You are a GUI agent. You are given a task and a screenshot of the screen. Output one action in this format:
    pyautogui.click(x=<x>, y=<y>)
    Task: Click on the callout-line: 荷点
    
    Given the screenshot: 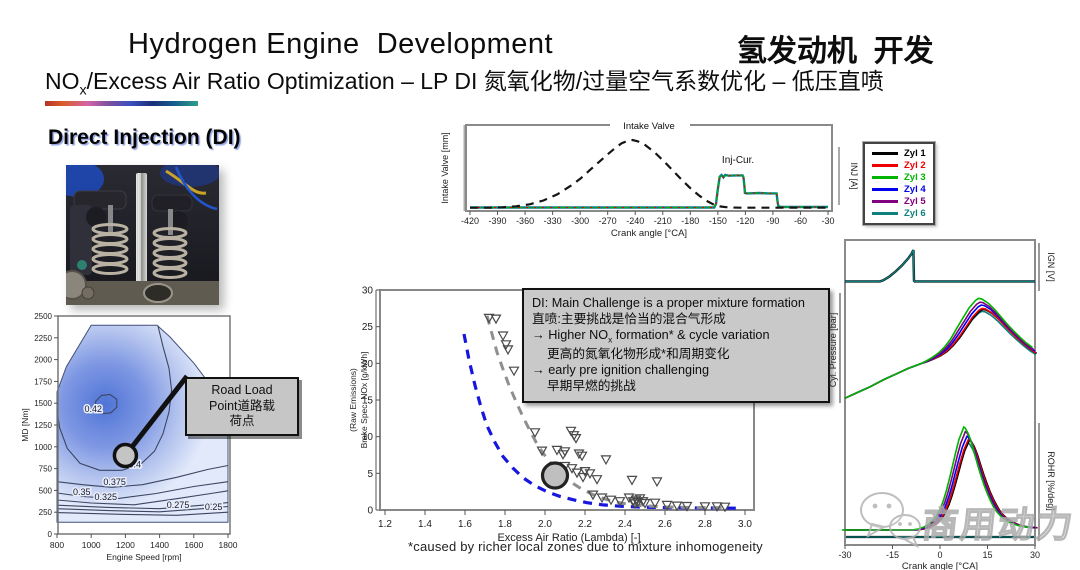 What is the action you would take?
    pyautogui.click(x=242, y=421)
    